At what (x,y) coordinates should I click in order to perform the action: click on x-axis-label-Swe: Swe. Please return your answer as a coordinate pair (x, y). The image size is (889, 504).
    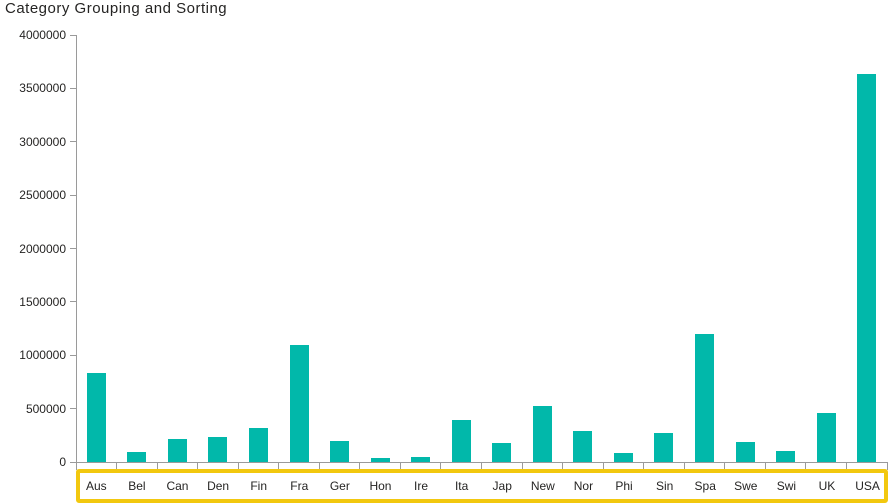
    Looking at the image, I should click on (746, 485).